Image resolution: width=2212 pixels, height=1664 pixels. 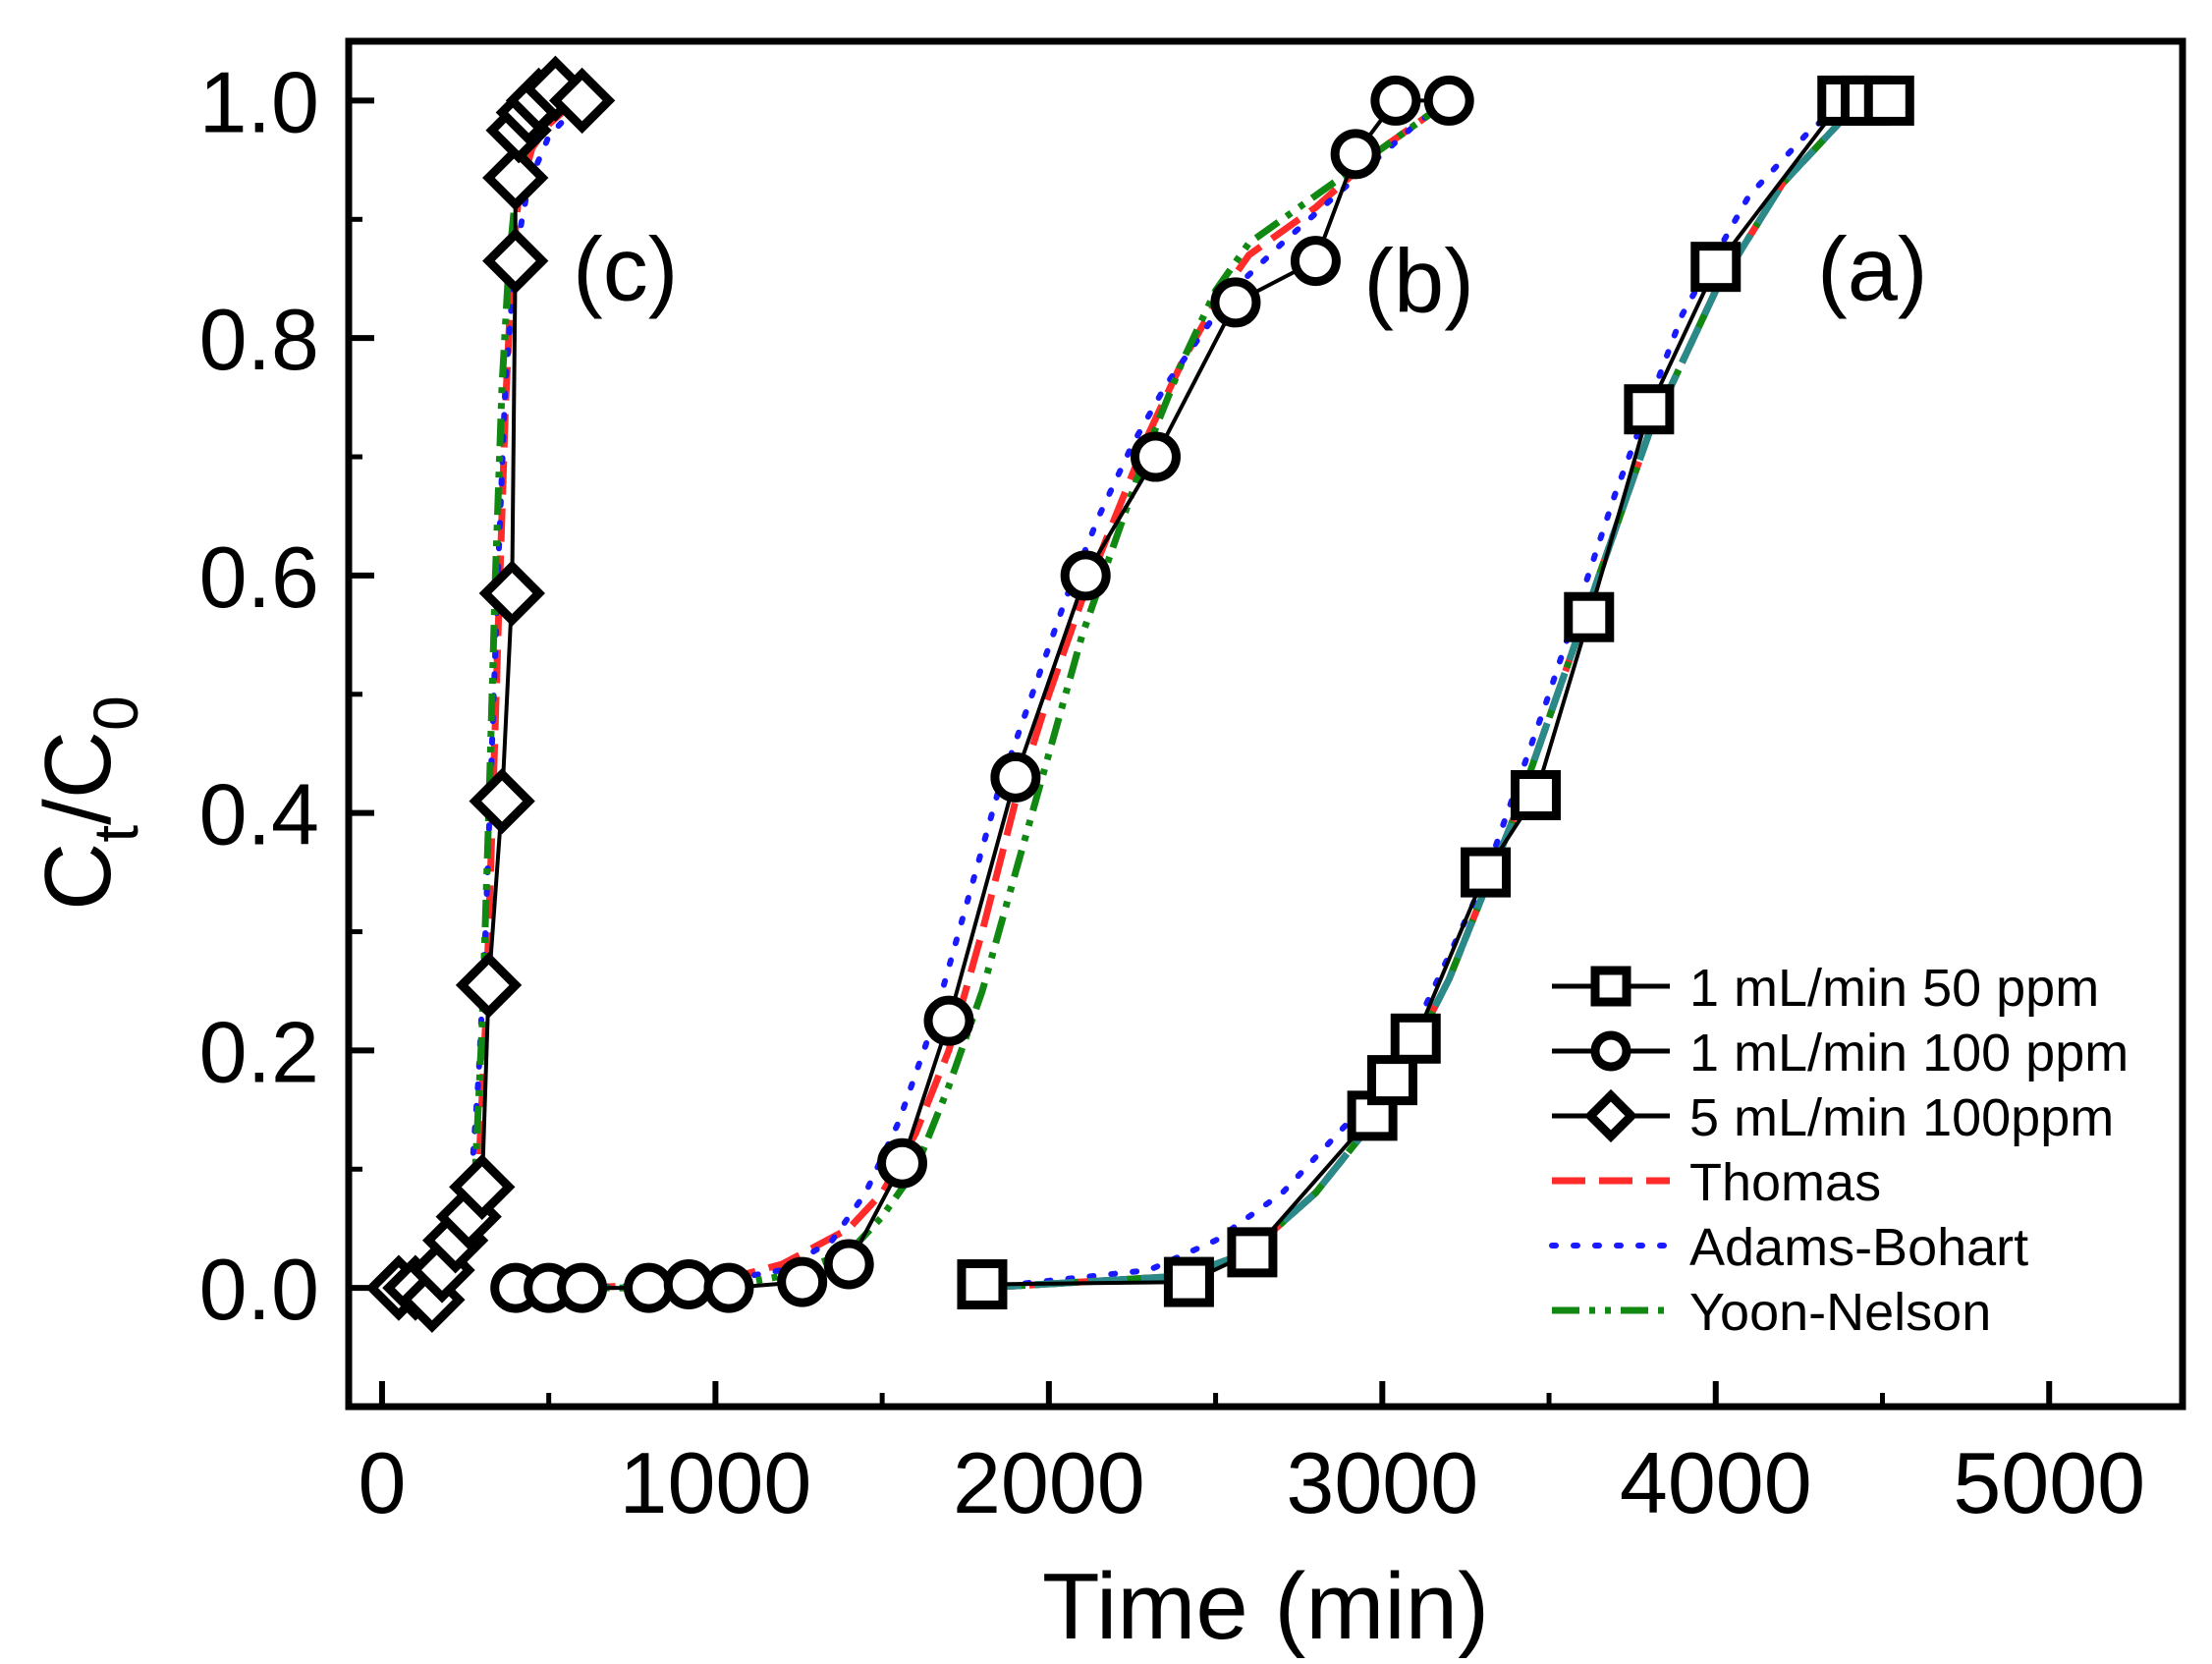 I want to click on y-tick-label-1: 0.2, so click(x=259, y=1051).